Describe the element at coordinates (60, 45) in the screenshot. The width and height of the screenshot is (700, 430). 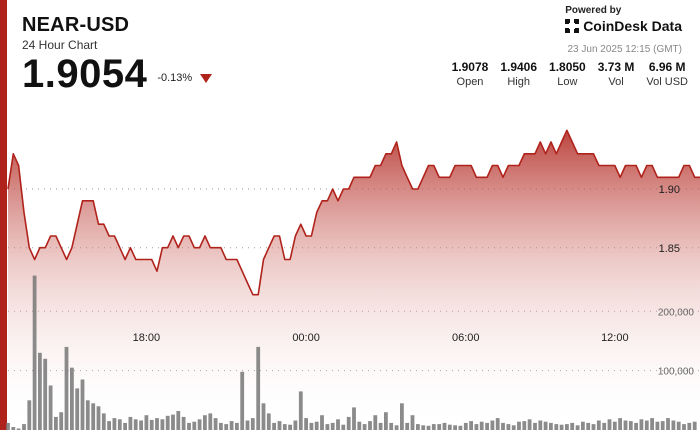
I see `chart-subtitle: 24 Hour Chart` at that location.